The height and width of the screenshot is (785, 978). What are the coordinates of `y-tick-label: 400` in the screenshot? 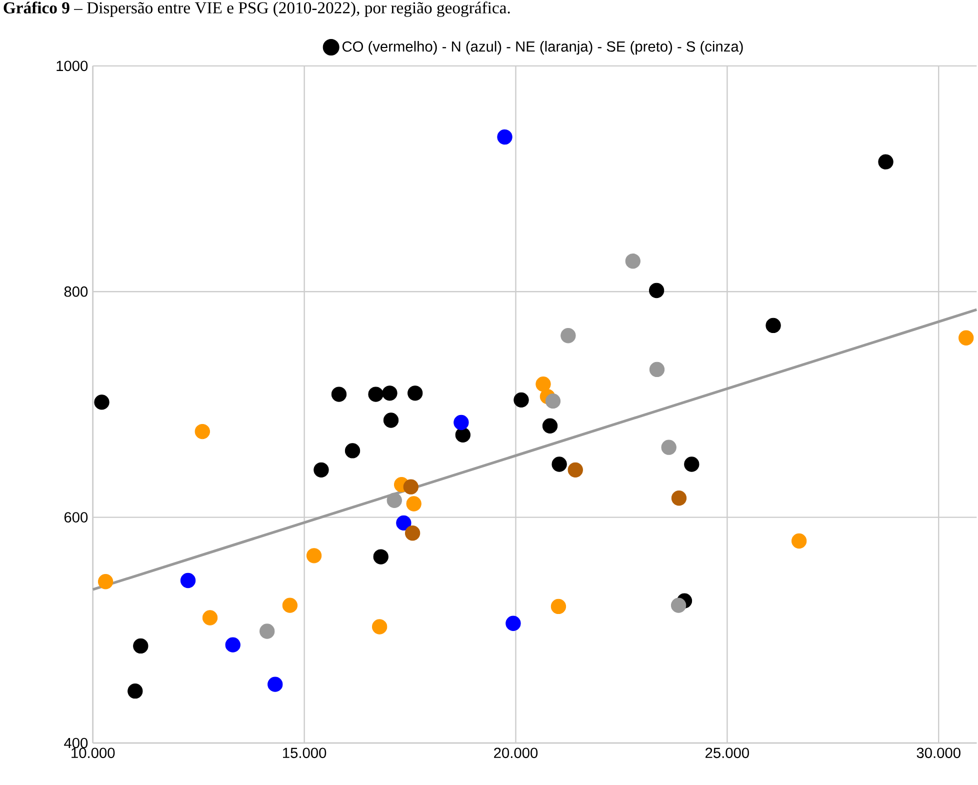 It's located at (76, 743).